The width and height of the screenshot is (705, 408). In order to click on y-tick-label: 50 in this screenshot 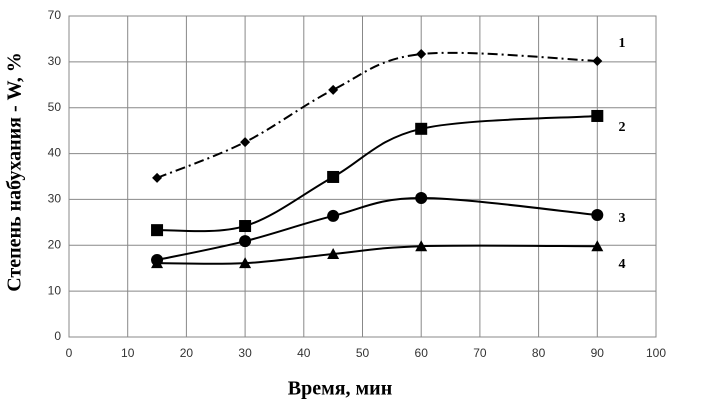, I will do `click(55, 107)`.